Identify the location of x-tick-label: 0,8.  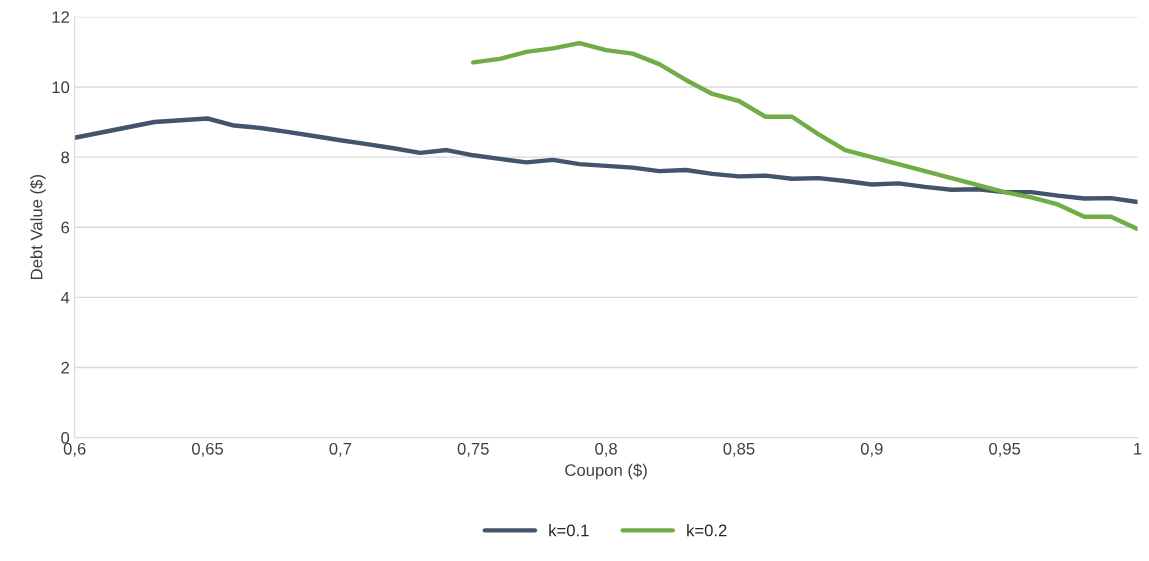
(606, 449).